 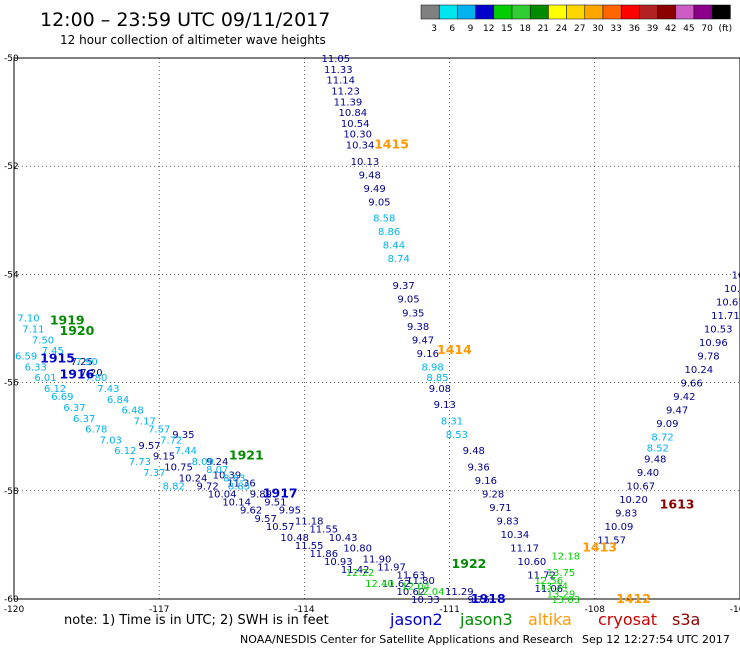 What do you see at coordinates (154, 473) in the screenshot?
I see `swh-point: 7.37` at bounding box center [154, 473].